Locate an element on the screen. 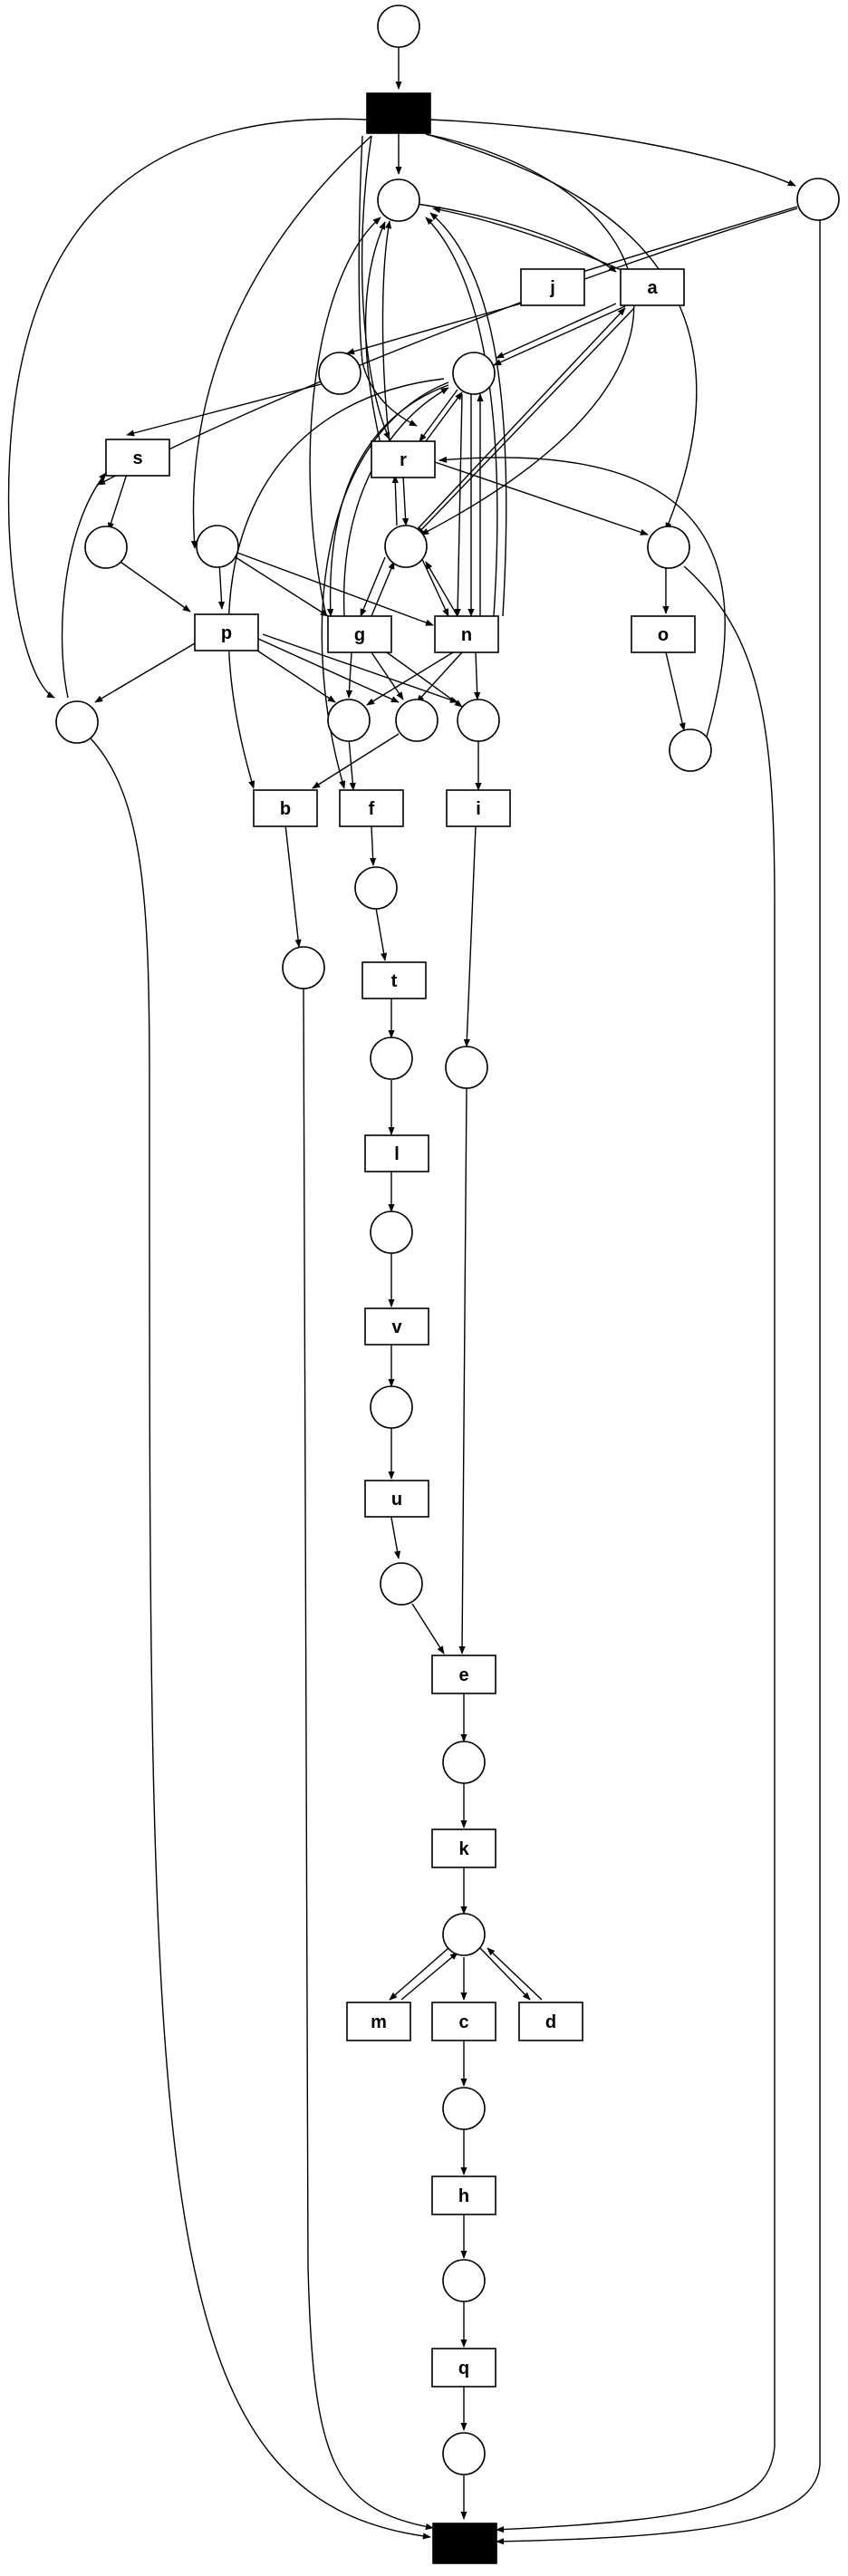 The height and width of the screenshot is (2576, 848). transition-label: s is located at coordinates (137, 458).